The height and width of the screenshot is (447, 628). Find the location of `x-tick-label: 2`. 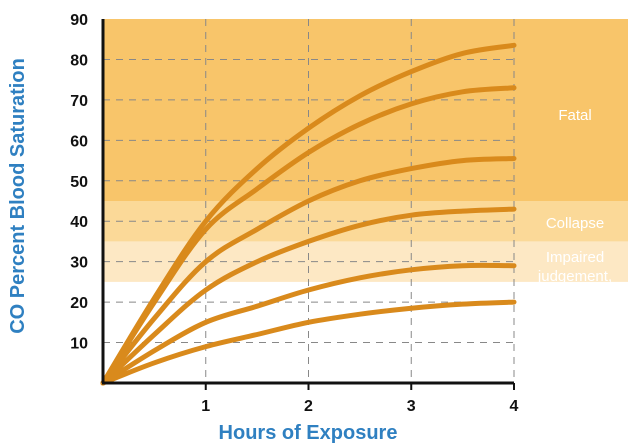

x-tick-label: 2 is located at coordinates (308, 406).